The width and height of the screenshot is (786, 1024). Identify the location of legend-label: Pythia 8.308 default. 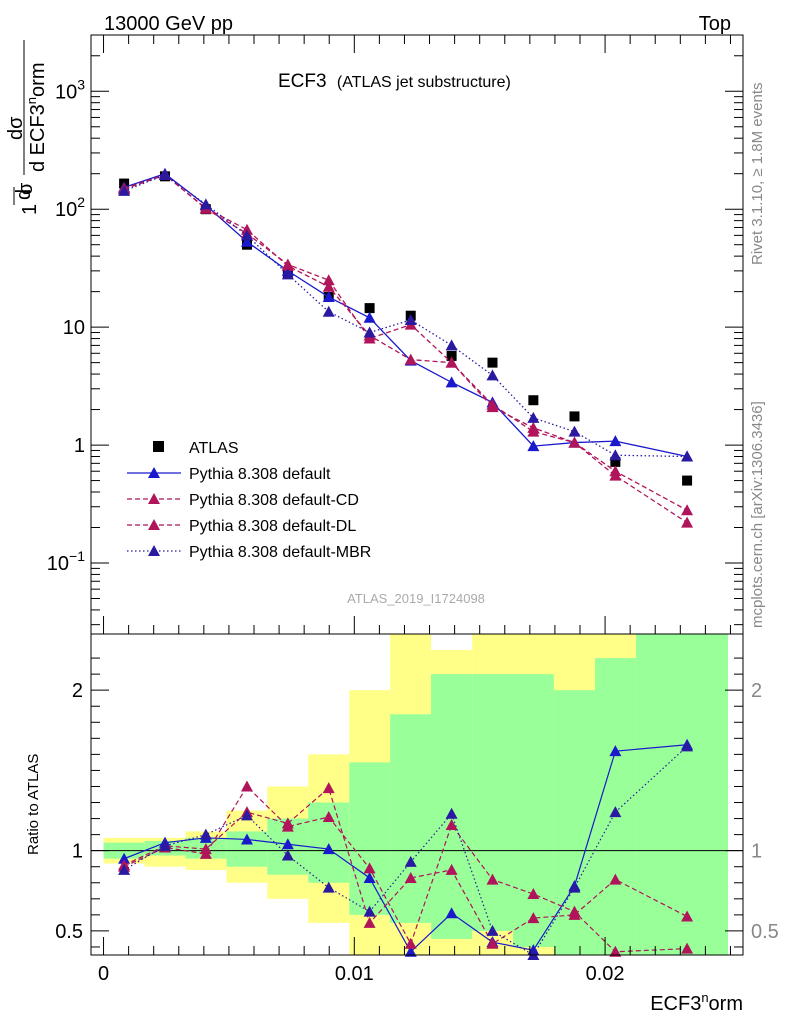
(260, 474).